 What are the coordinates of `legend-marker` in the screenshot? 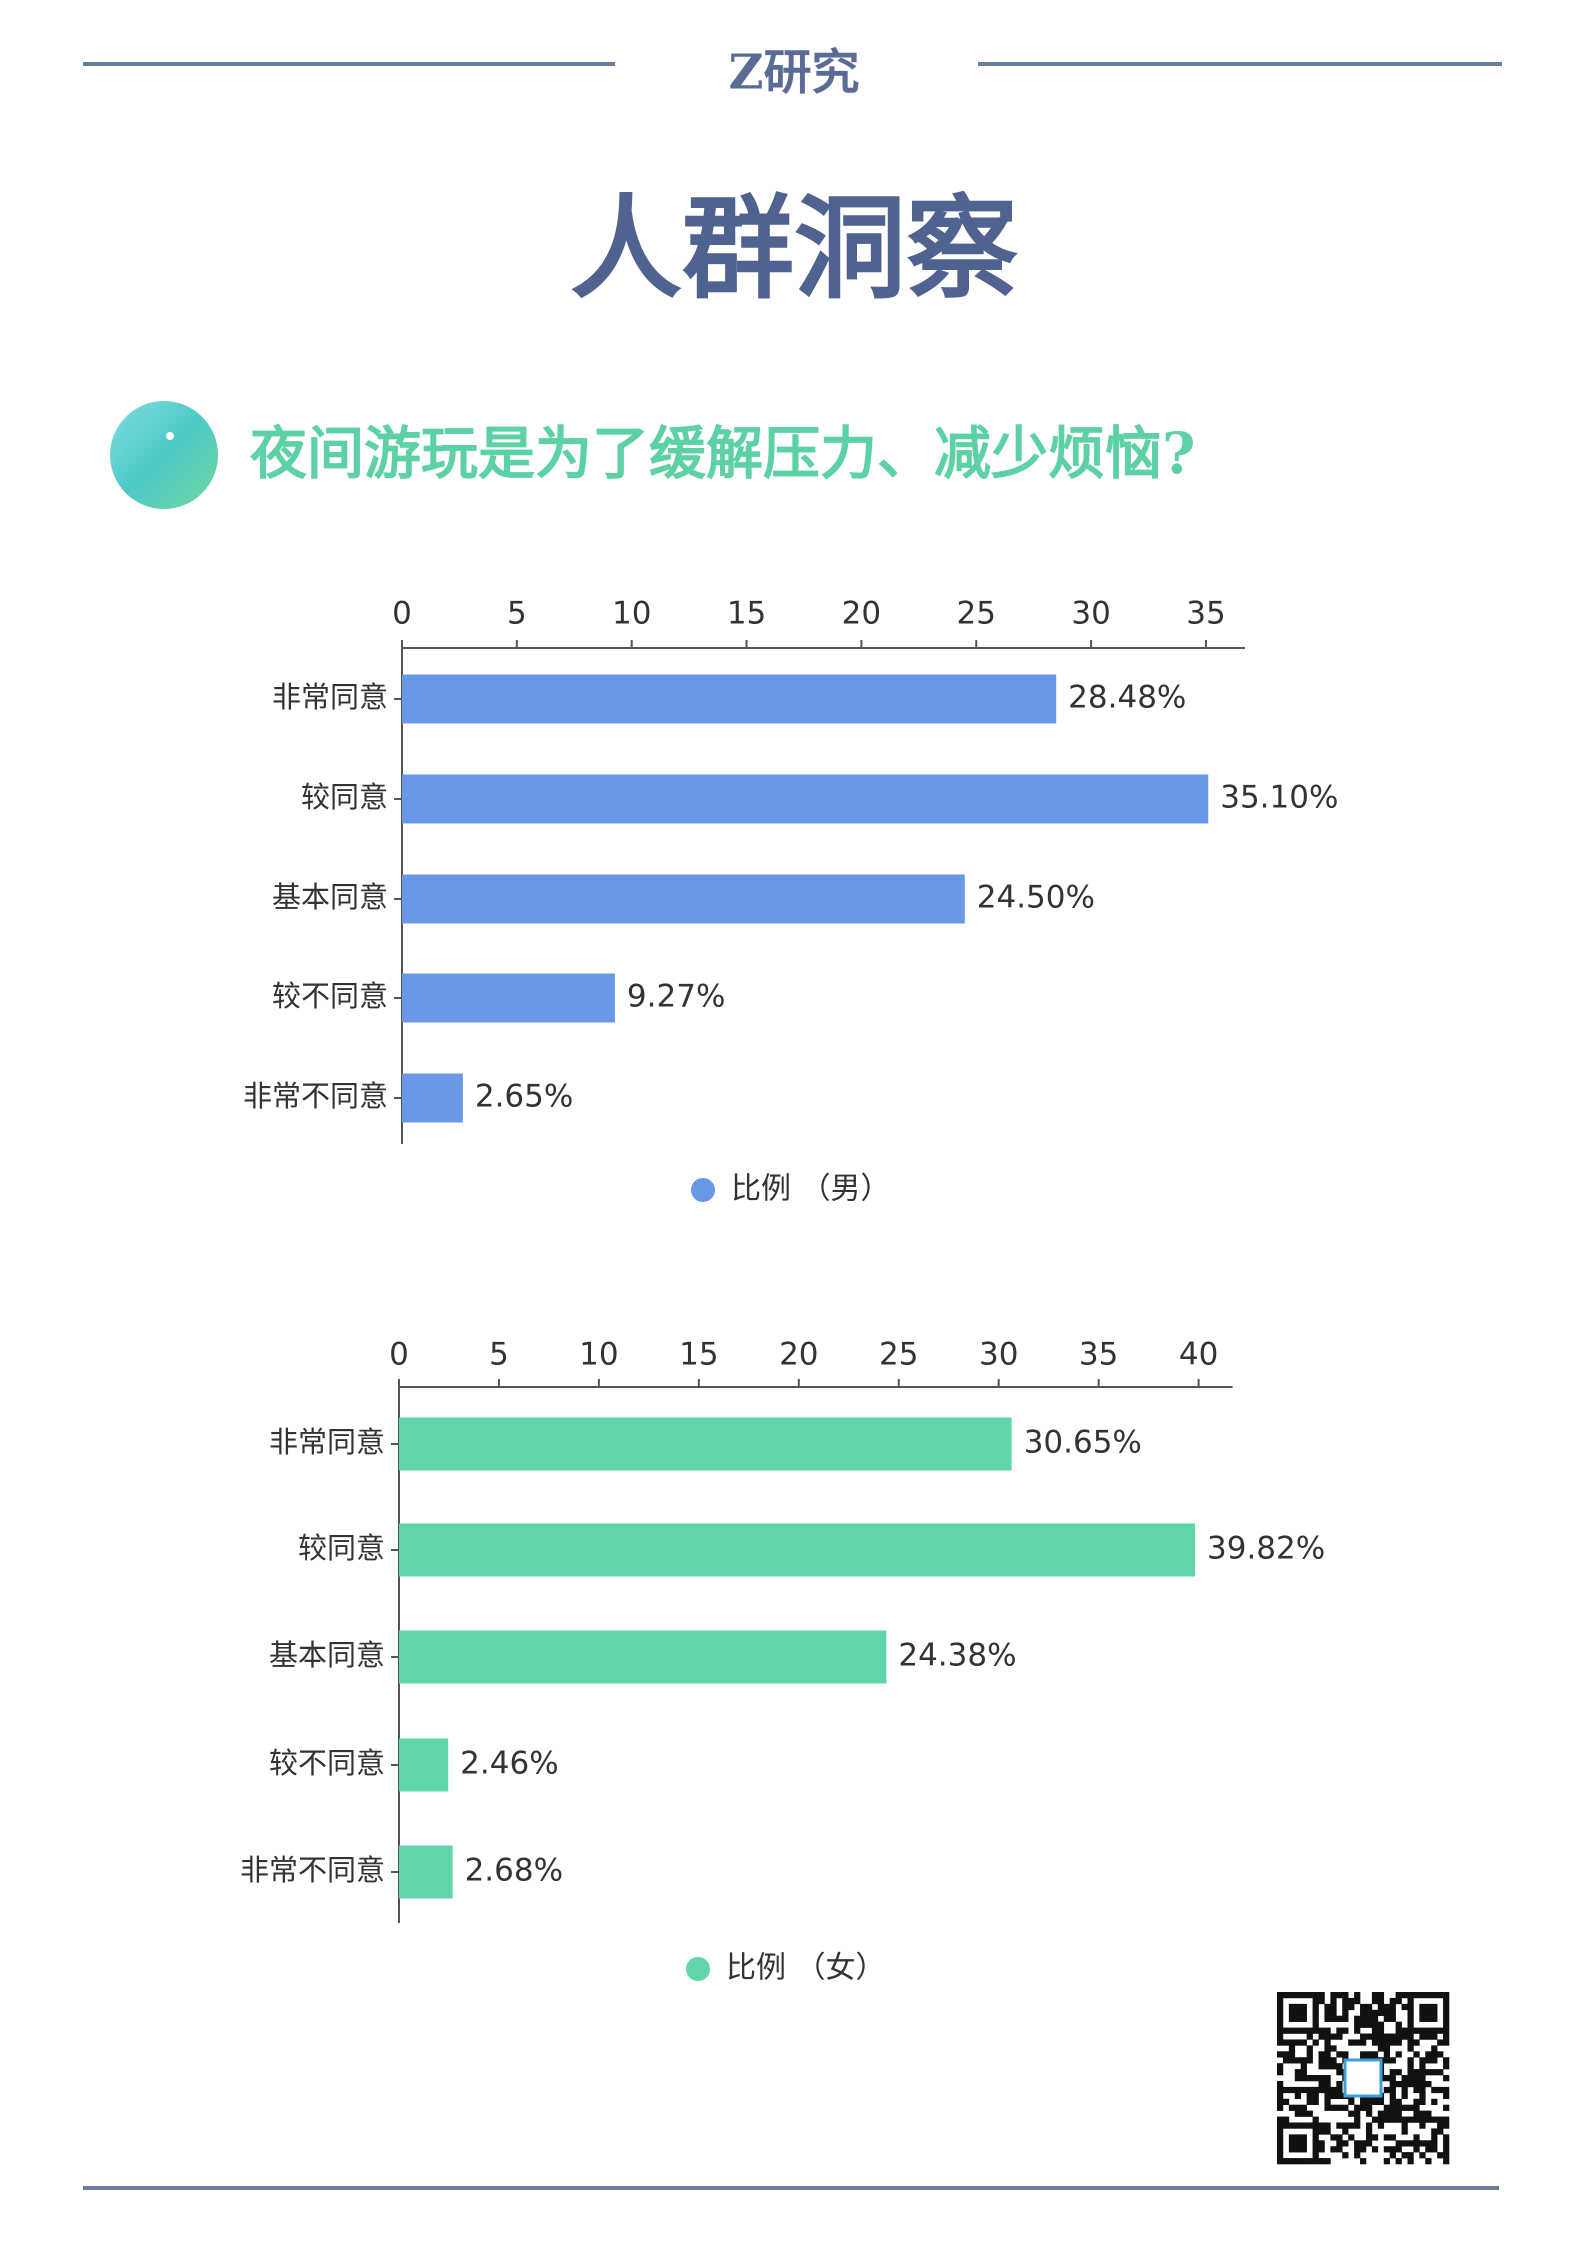 It's located at (703, 1190).